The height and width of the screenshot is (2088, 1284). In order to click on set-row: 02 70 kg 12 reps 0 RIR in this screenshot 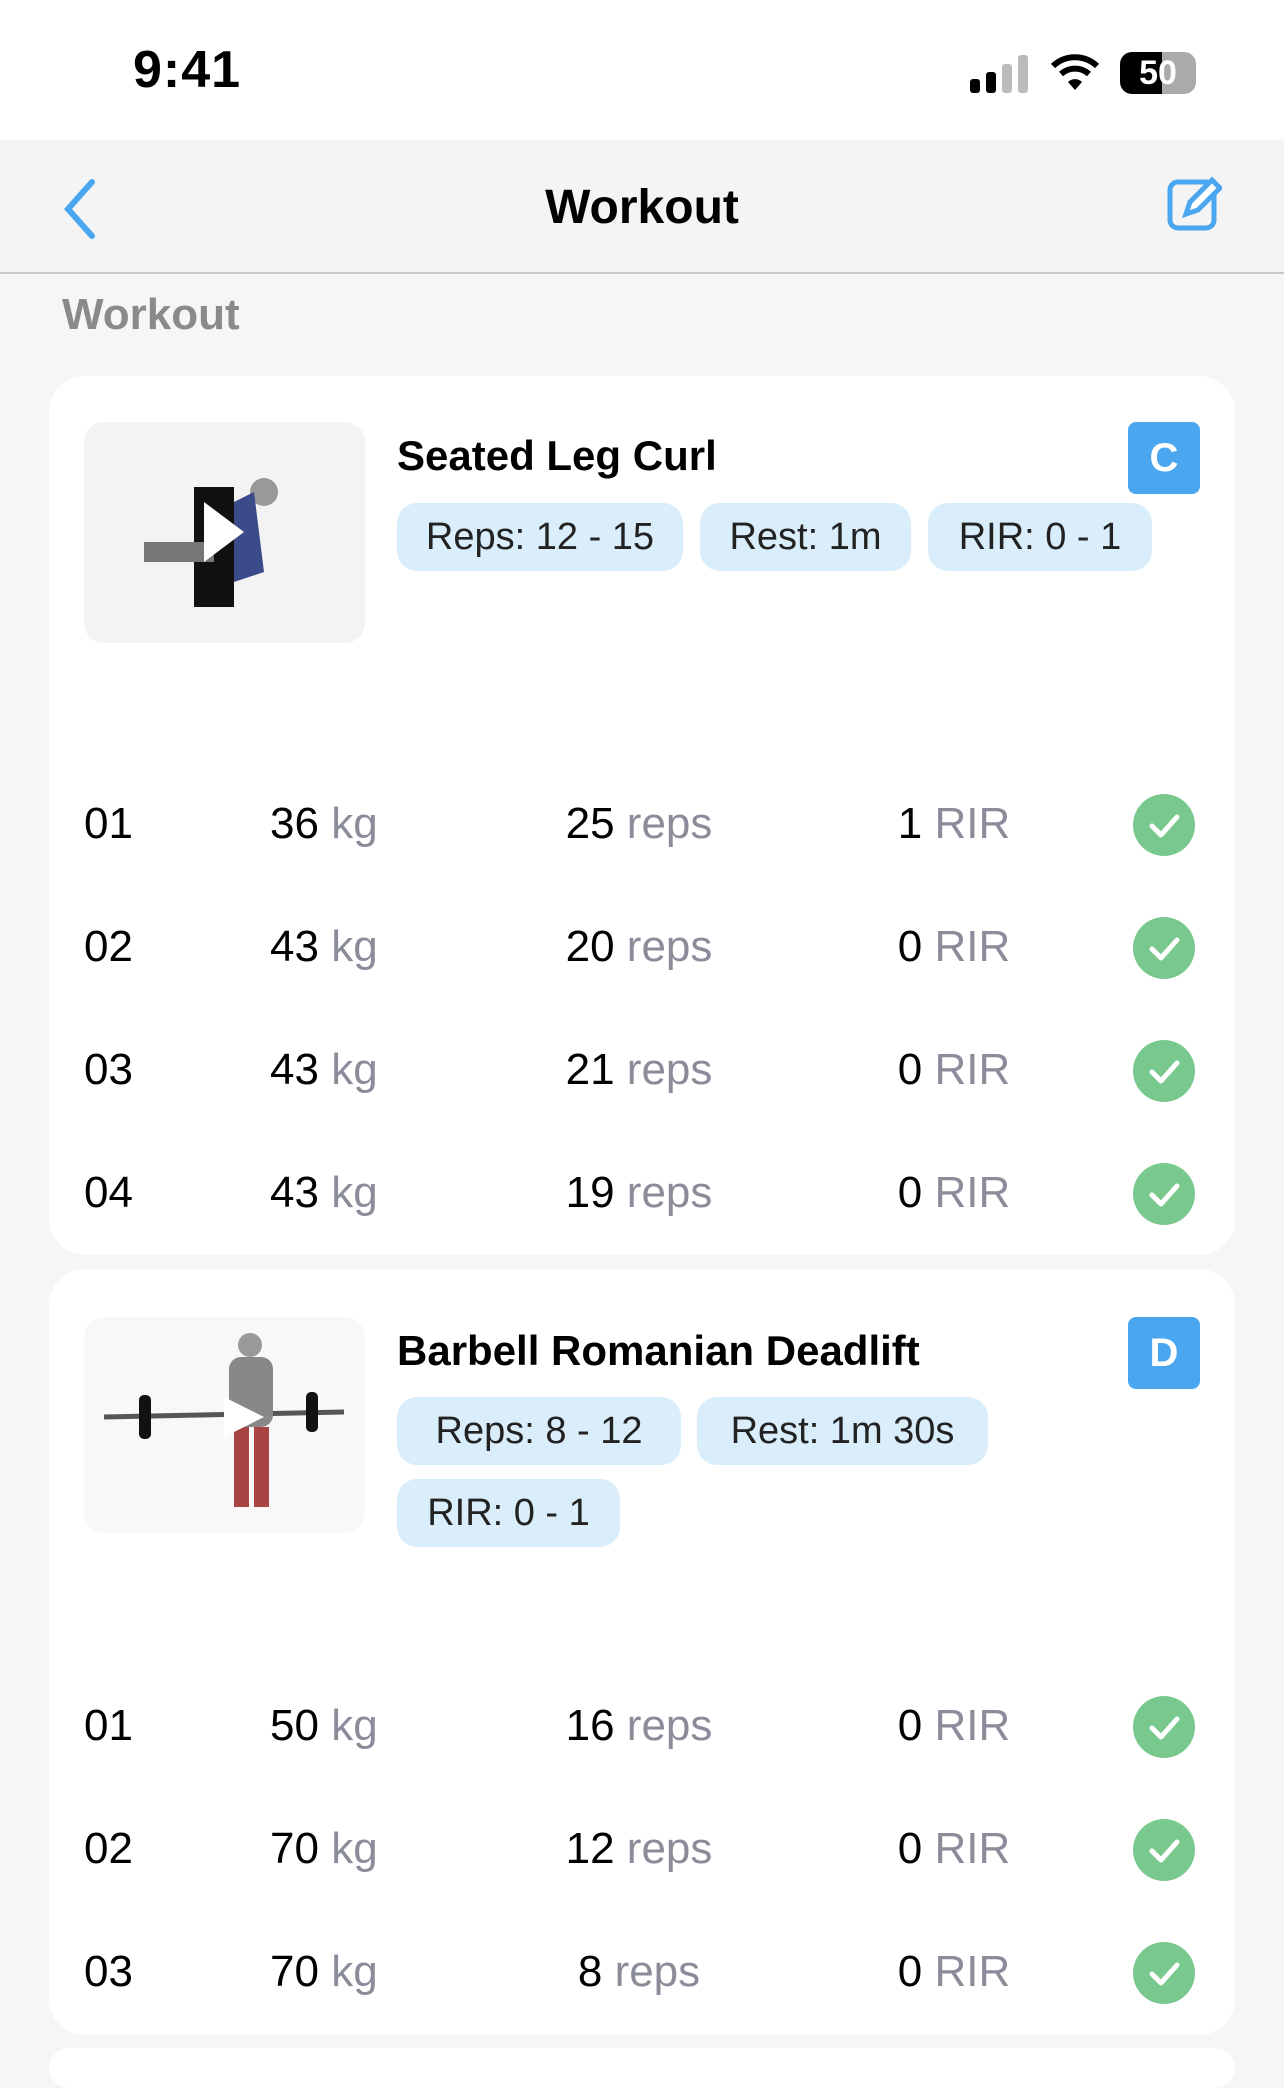, I will do `click(642, 1850)`.